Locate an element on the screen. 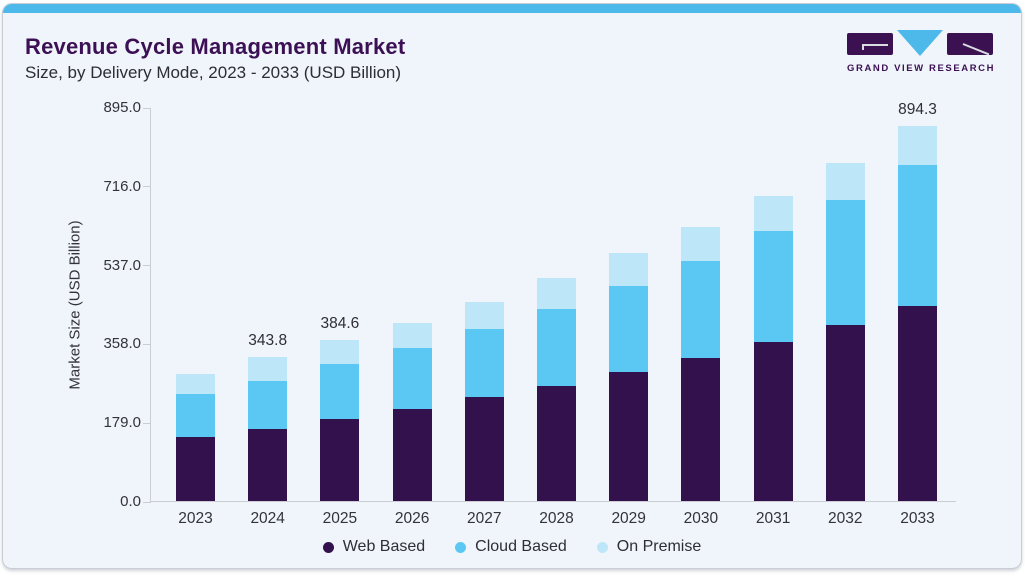  legend-item: Cloud Based is located at coordinates (511, 547).